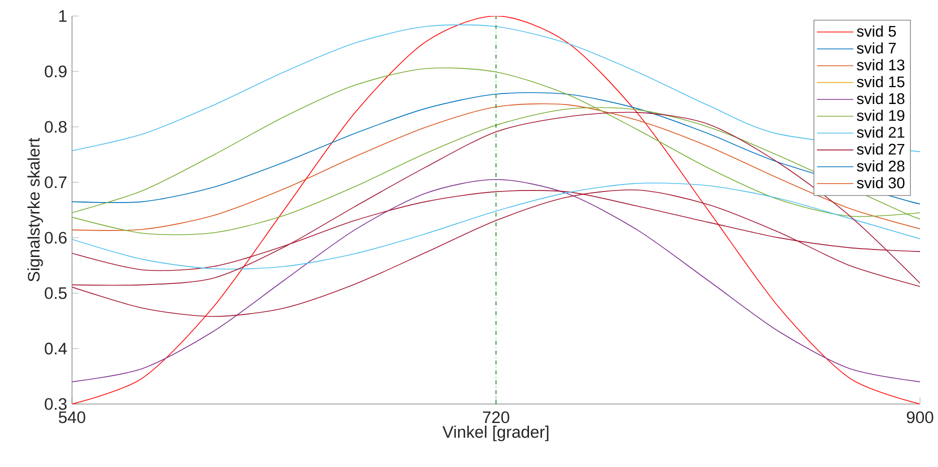 This screenshot has height=467, width=938. I want to click on y-tick-label: 0.9, so click(55, 72).